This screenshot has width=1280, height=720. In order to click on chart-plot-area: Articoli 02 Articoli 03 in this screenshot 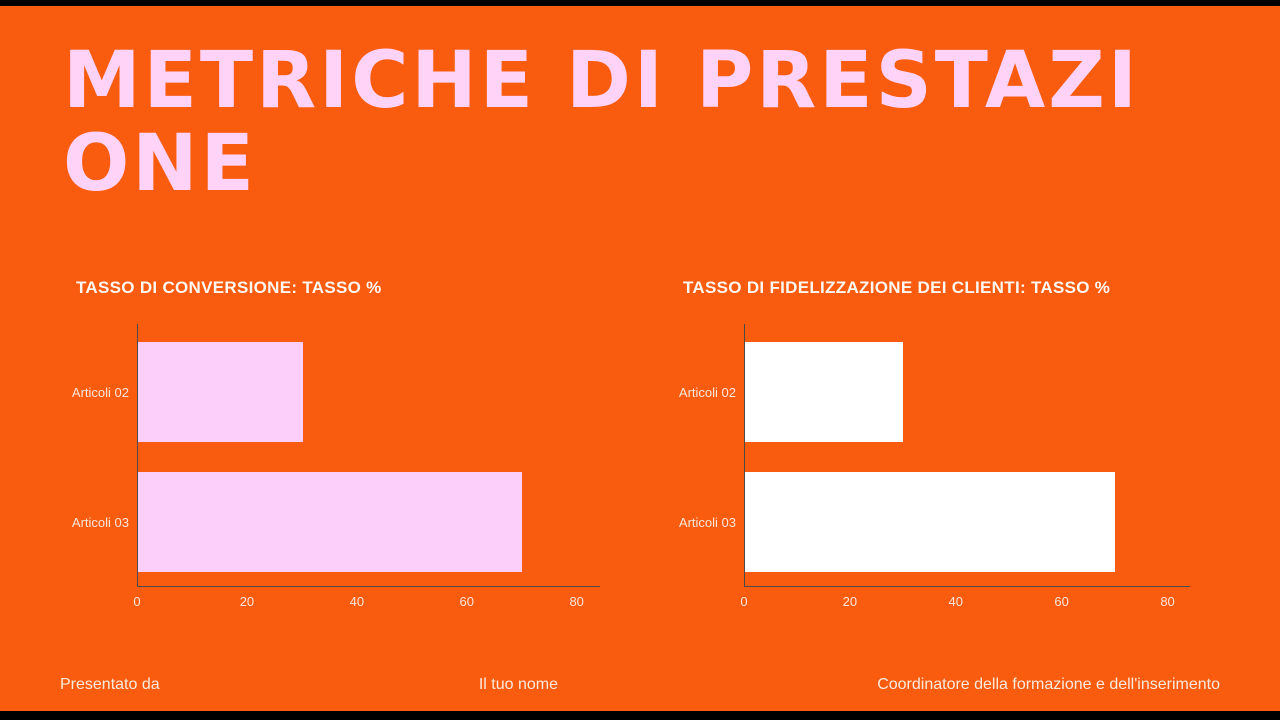, I will do `click(931, 455)`.